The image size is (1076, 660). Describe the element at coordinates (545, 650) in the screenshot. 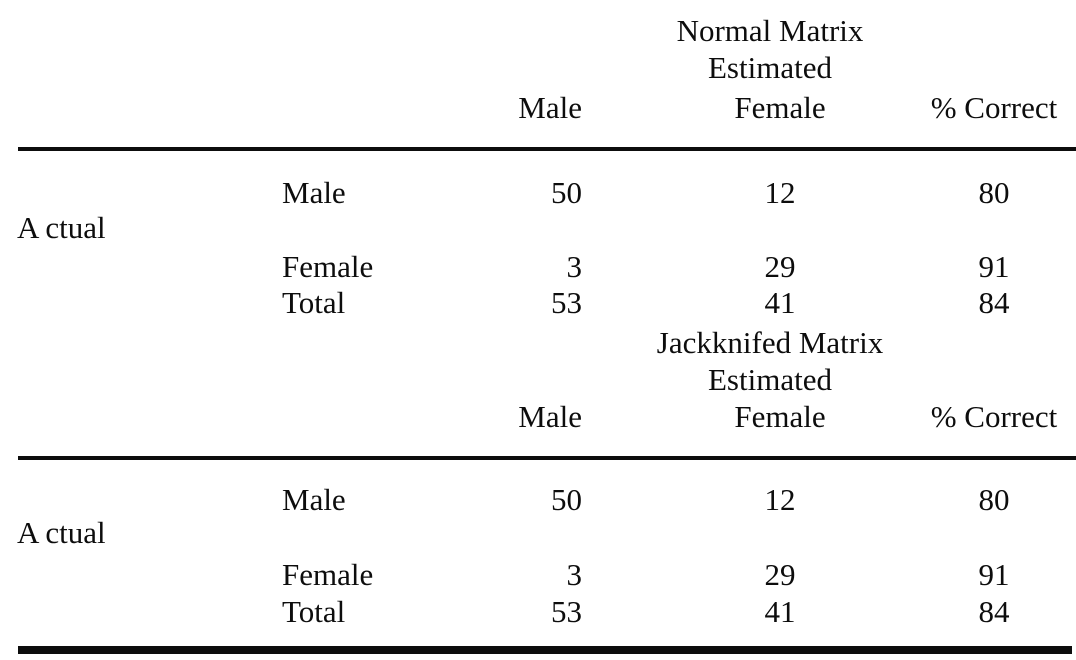

I see `table-bottom-rule` at that location.